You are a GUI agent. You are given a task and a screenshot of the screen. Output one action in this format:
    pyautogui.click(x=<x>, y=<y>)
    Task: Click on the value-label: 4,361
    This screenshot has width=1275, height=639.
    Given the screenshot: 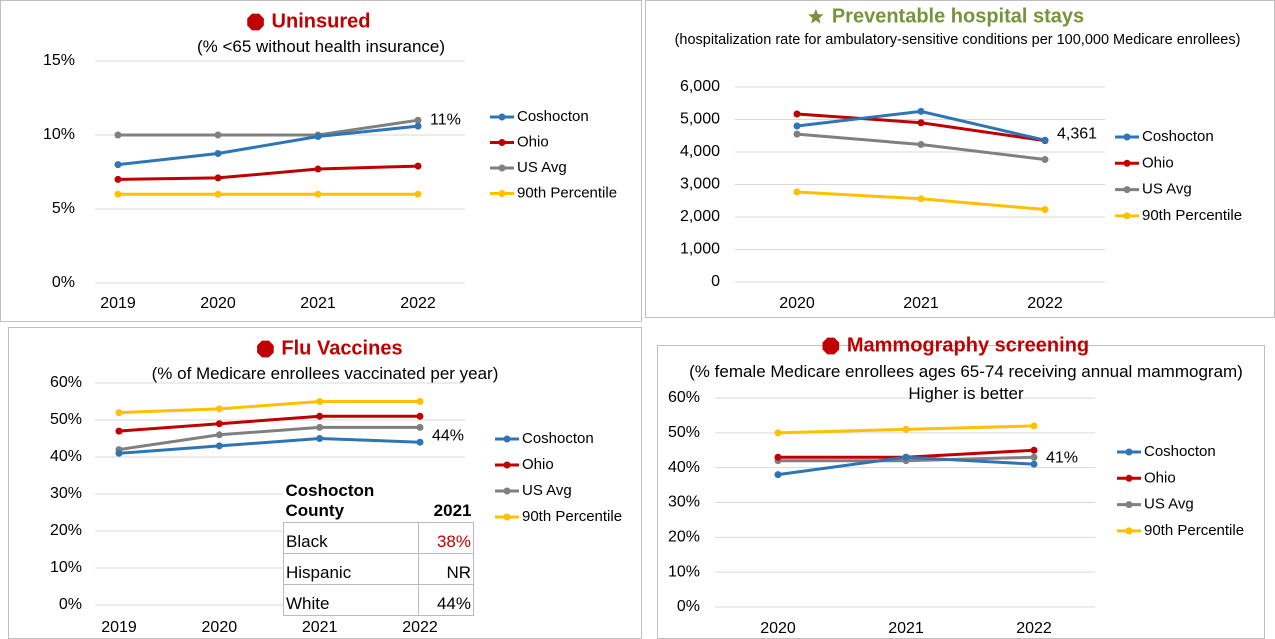 What is the action you would take?
    pyautogui.click(x=1077, y=133)
    